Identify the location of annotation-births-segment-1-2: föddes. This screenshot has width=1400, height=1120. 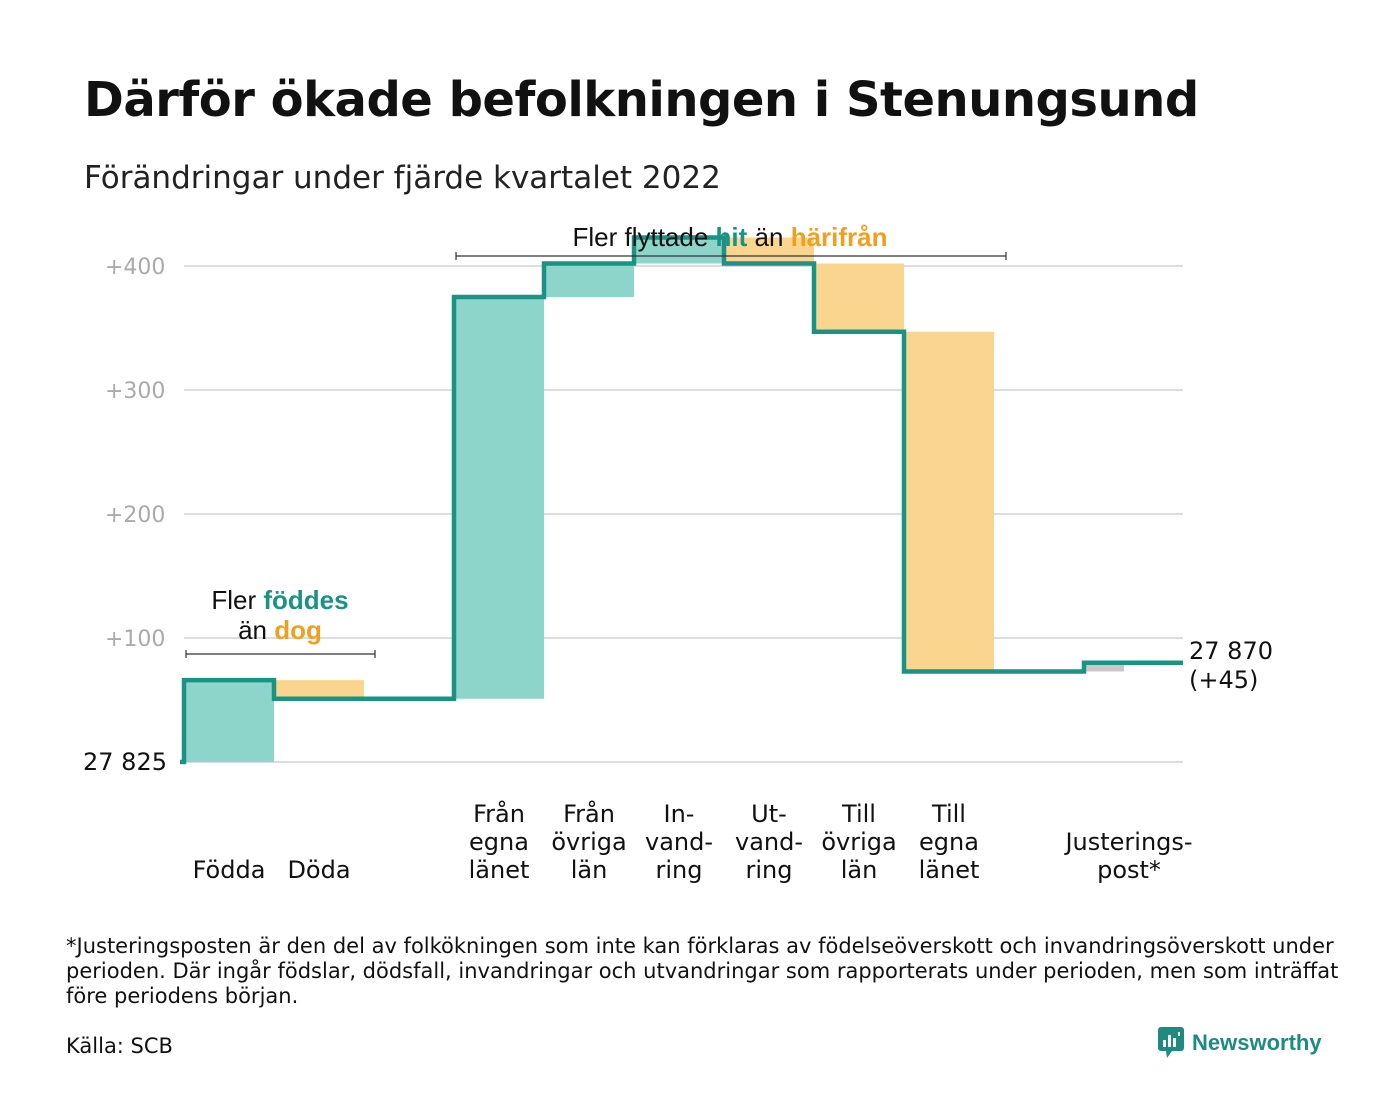
(305, 600).